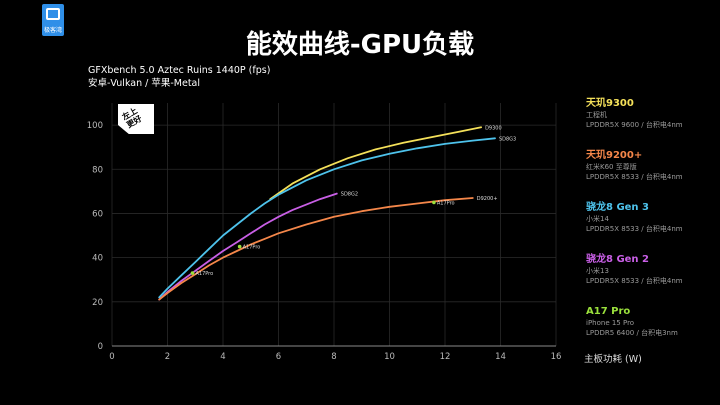 The image size is (720, 405). Describe the element at coordinates (617, 259) in the screenshot. I see `legend-name: 骁龙8 Gen 2` at that location.